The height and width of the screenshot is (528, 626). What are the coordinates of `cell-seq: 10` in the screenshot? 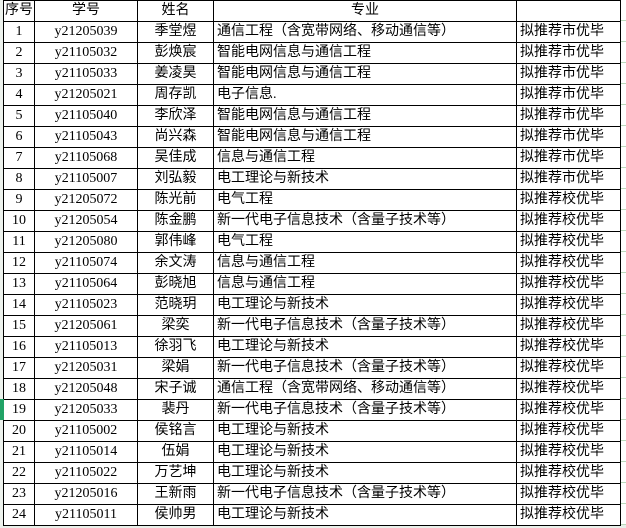 It's located at (19, 221).